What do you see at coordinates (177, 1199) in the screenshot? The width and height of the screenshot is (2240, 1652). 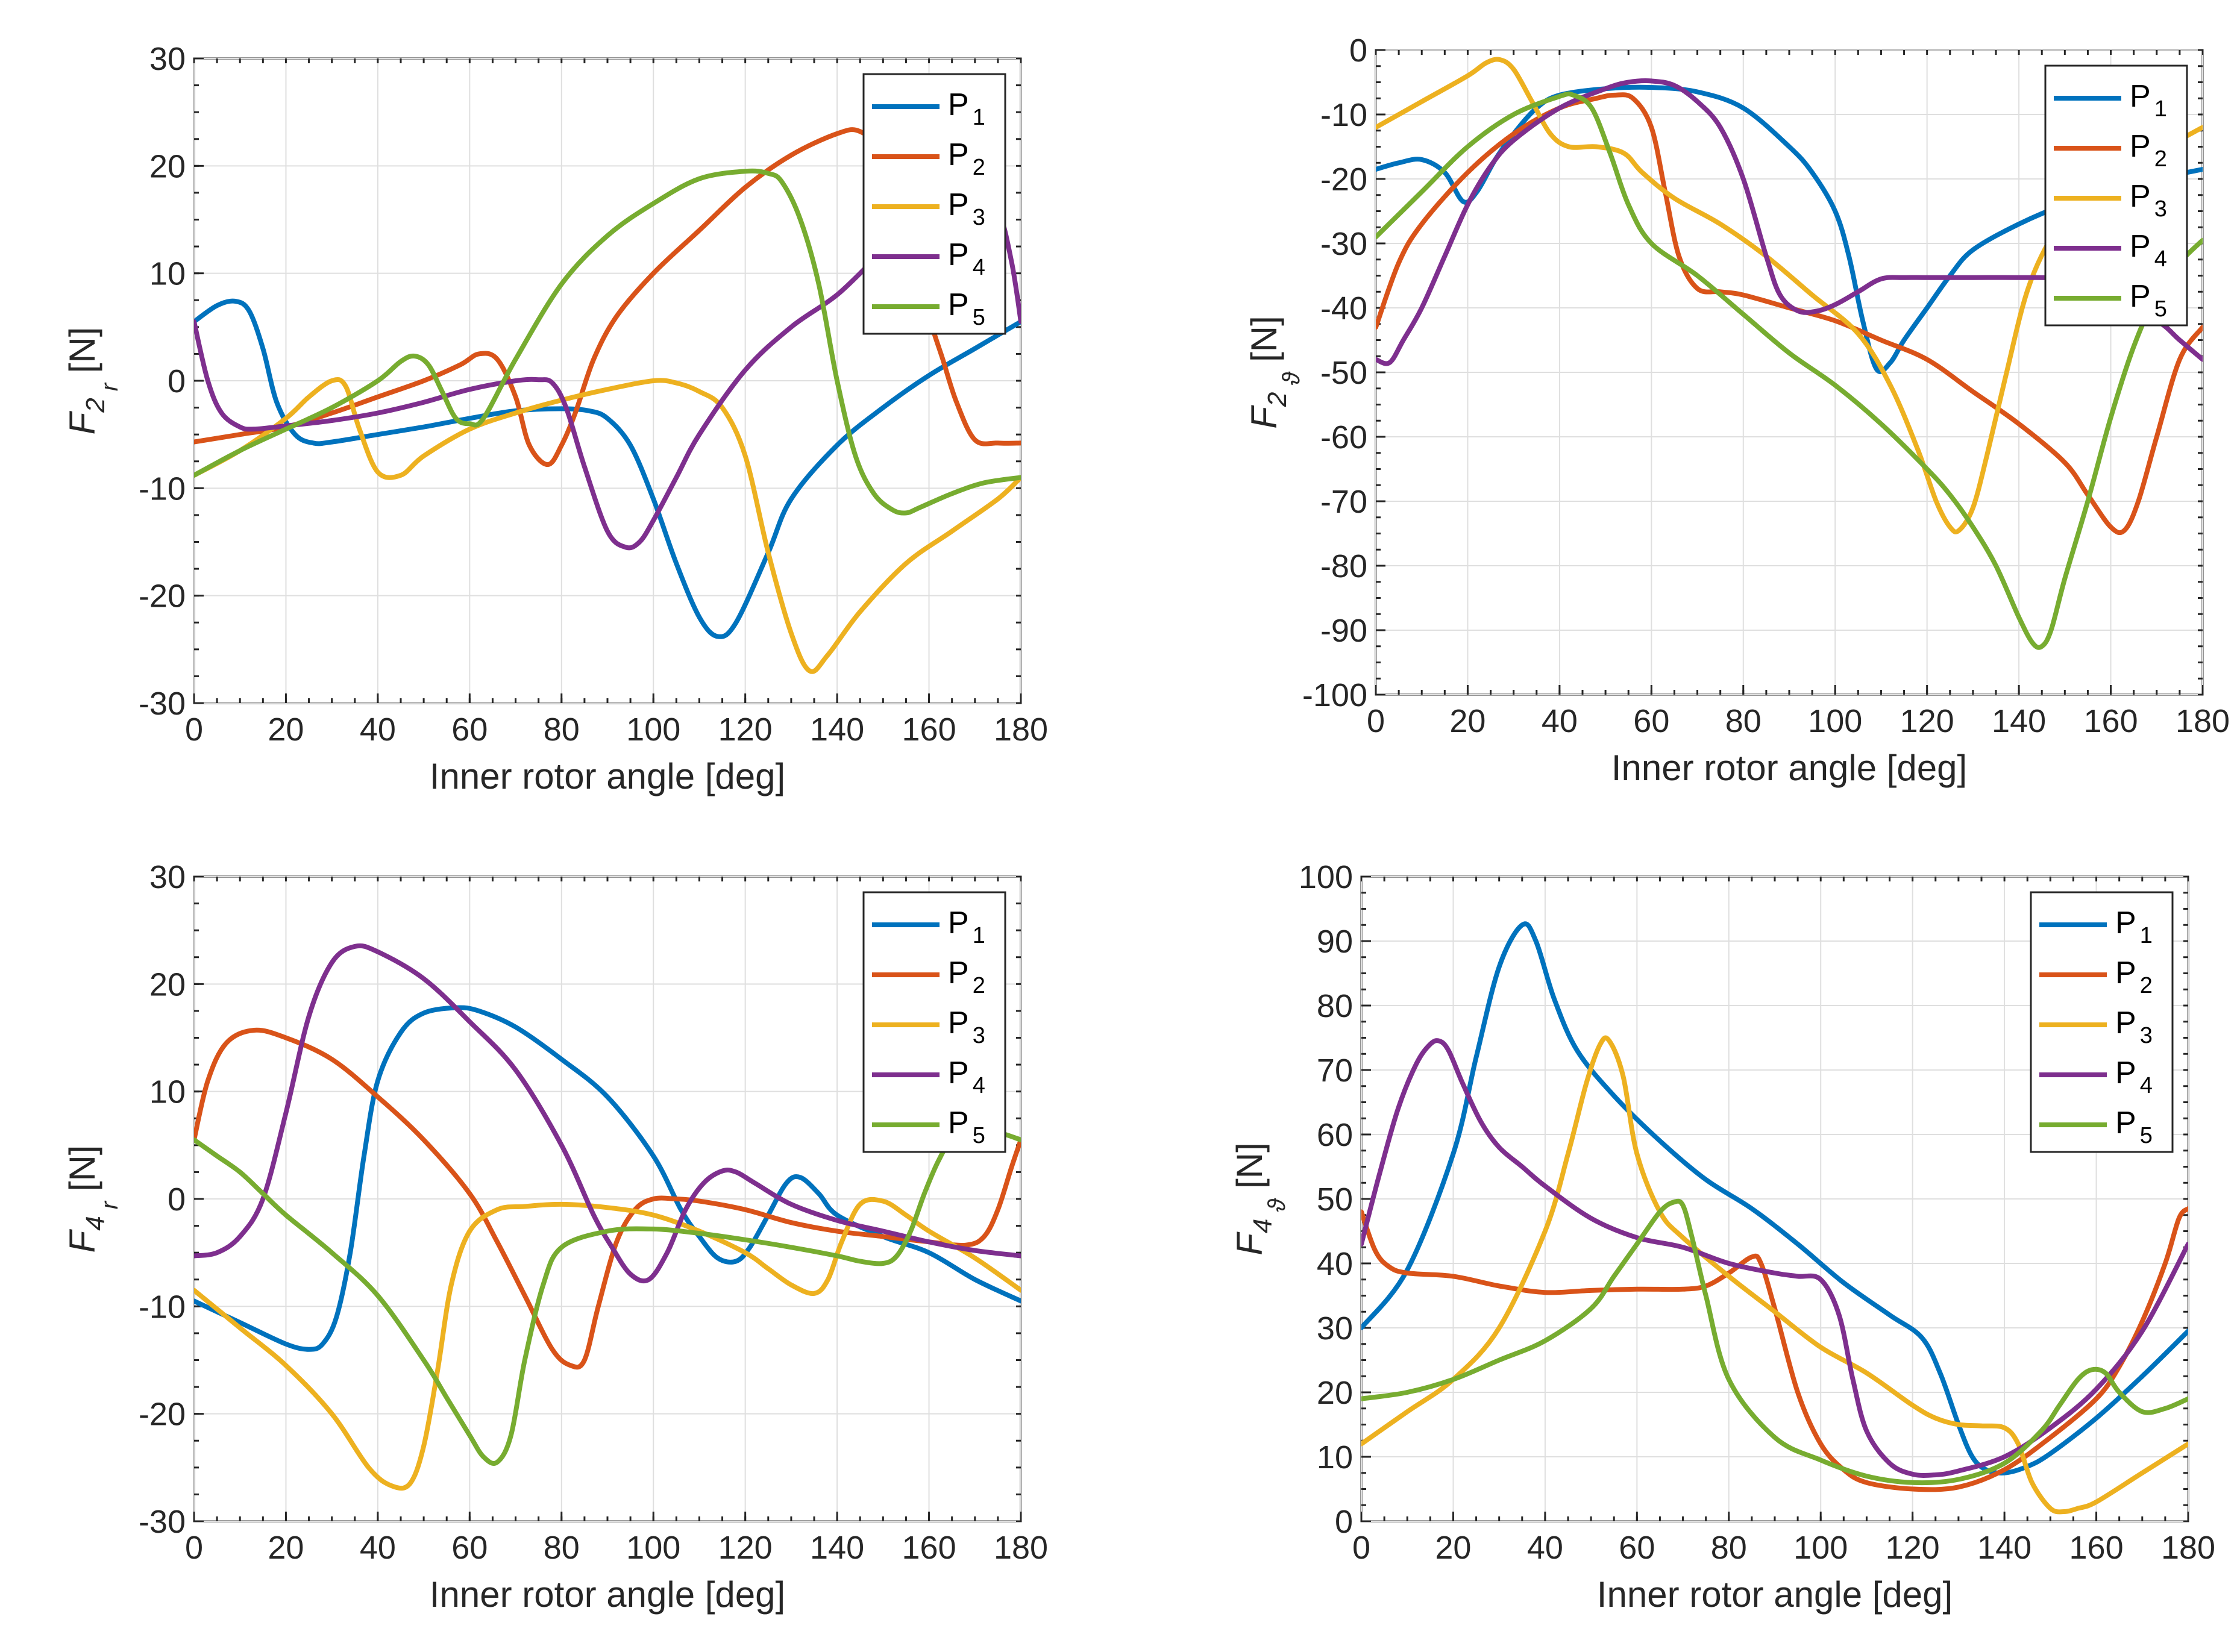 I see `y-tick-label: 0` at bounding box center [177, 1199].